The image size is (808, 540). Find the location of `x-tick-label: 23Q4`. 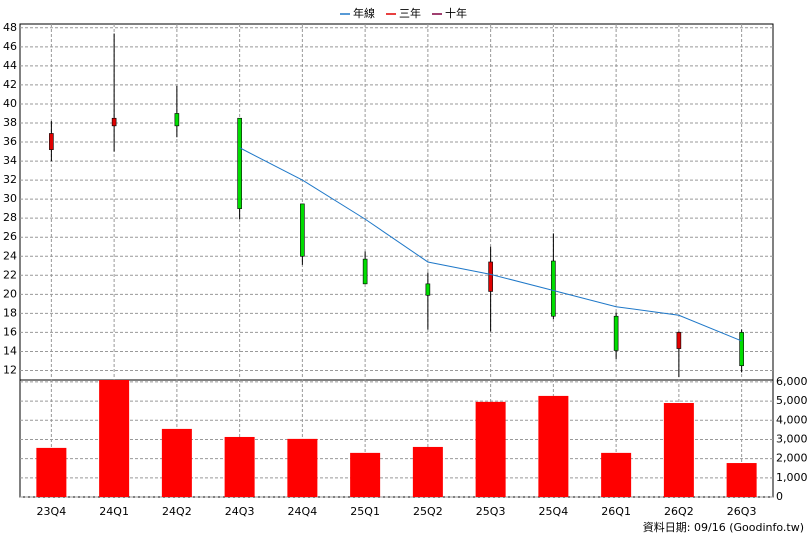

x-tick-label: 23Q4 is located at coordinates (52, 511).